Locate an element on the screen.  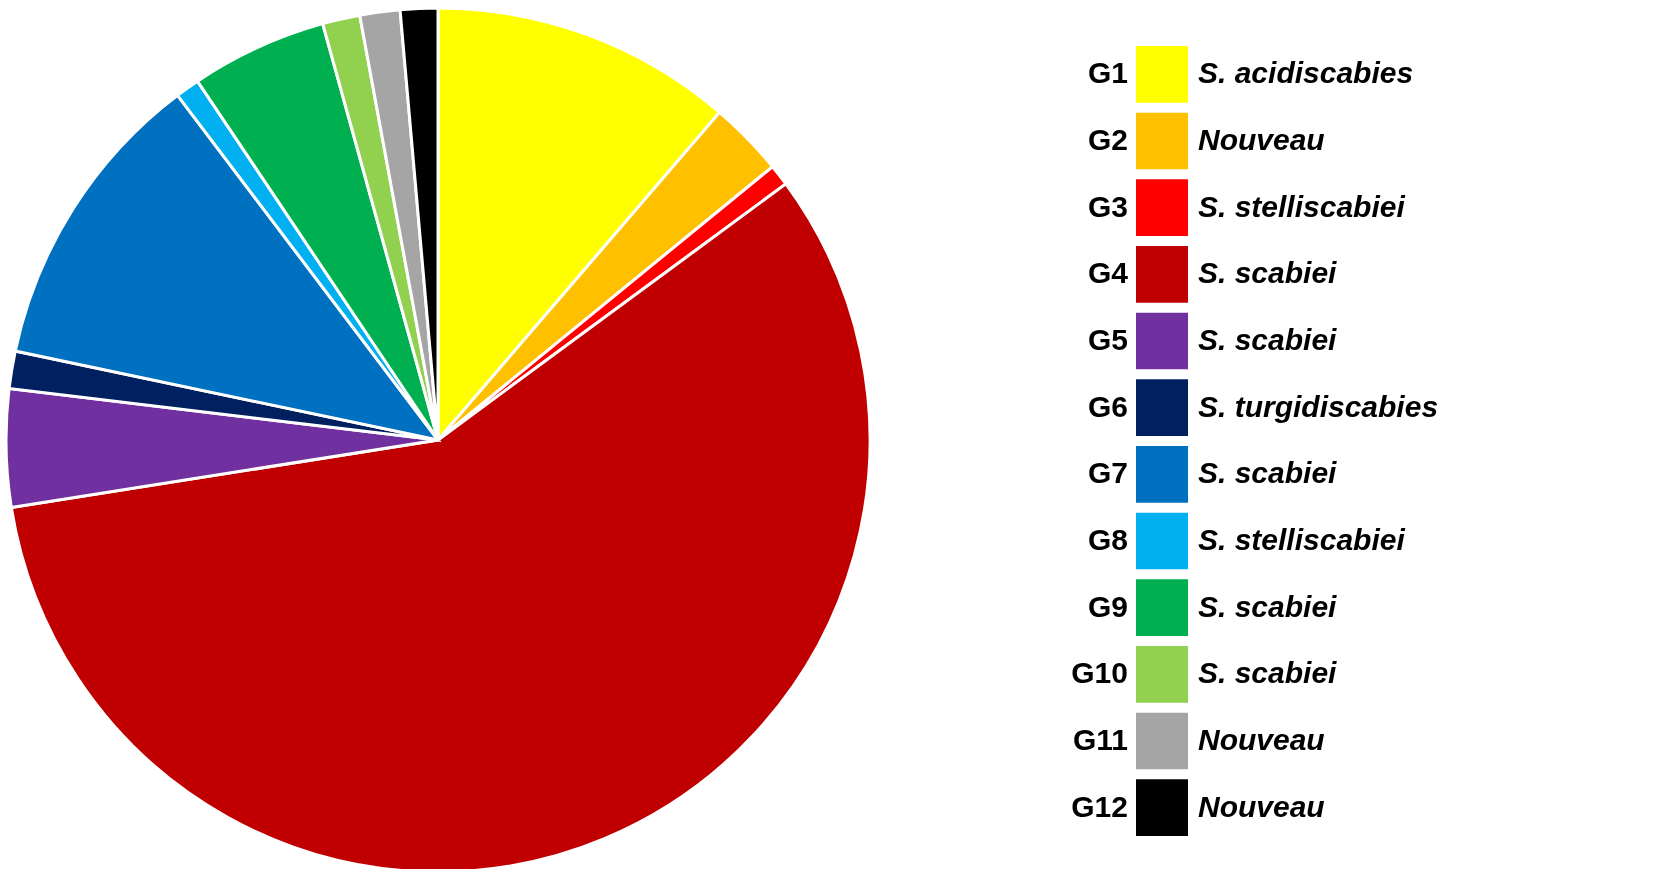
legend-label: G3 is located at coordinates (1107, 206).